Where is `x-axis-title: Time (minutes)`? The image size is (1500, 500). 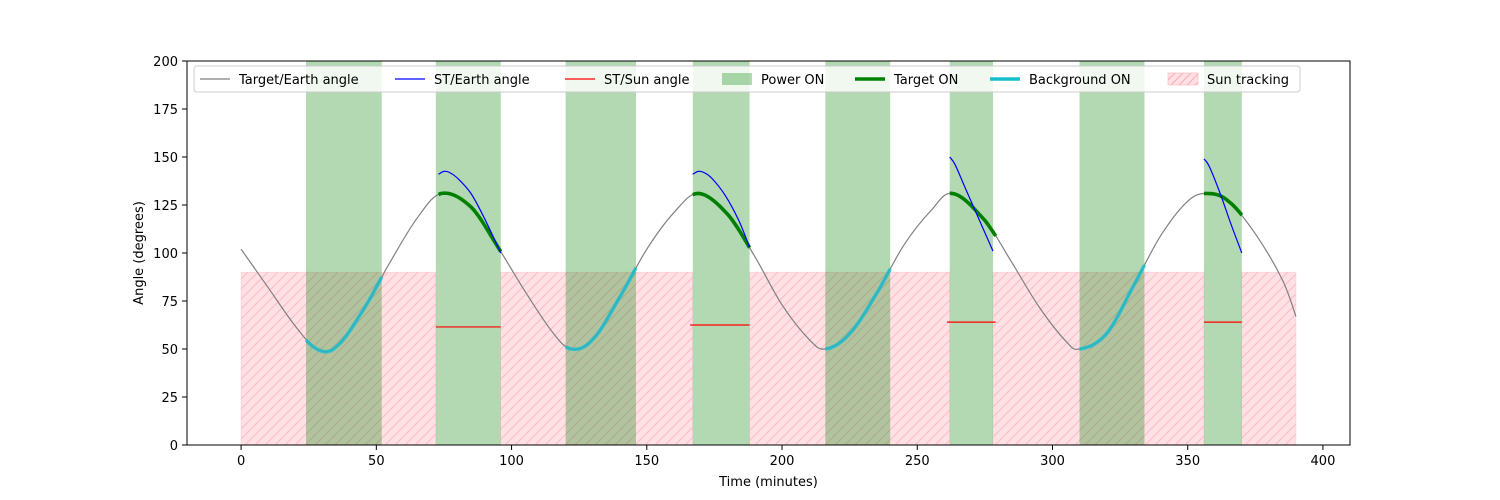 x-axis-title: Time (minutes) is located at coordinates (768, 482).